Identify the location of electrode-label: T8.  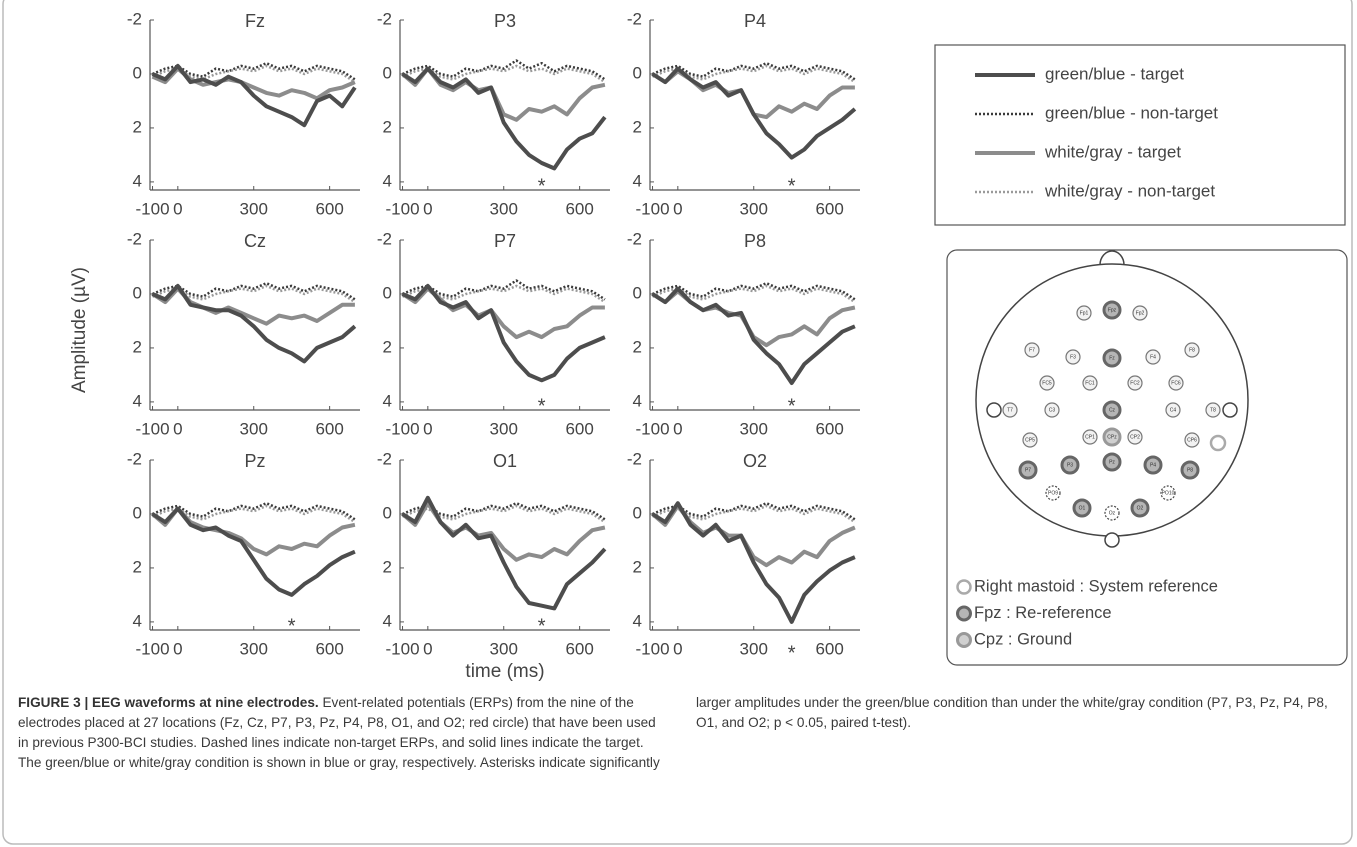
(1213, 410).